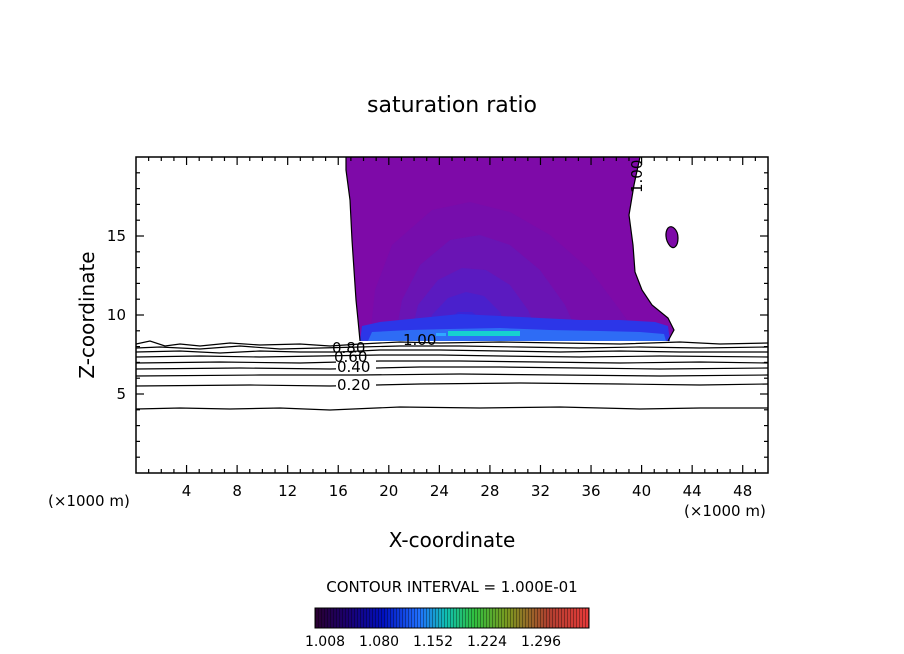 This screenshot has width=904, height=654. What do you see at coordinates (692, 491) in the screenshot?
I see `x-tick-label: 44` at bounding box center [692, 491].